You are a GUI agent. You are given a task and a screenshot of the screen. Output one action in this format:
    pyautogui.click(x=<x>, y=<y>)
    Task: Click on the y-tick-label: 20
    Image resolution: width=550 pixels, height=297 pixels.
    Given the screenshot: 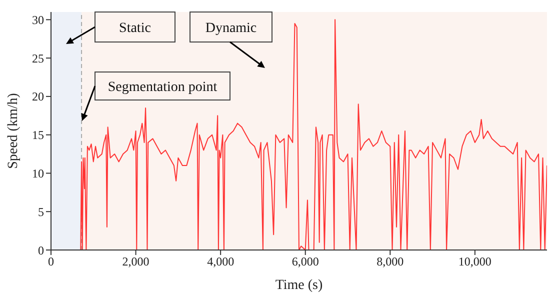 What is the action you would take?
    pyautogui.click(x=38, y=97)
    